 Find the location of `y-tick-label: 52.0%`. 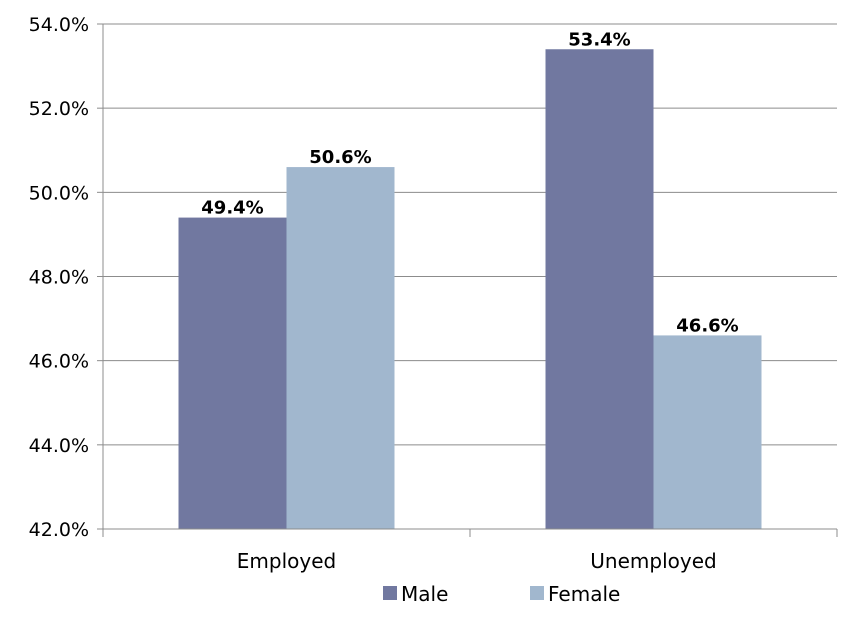

y-tick-label: 52.0% is located at coordinates (59, 109).